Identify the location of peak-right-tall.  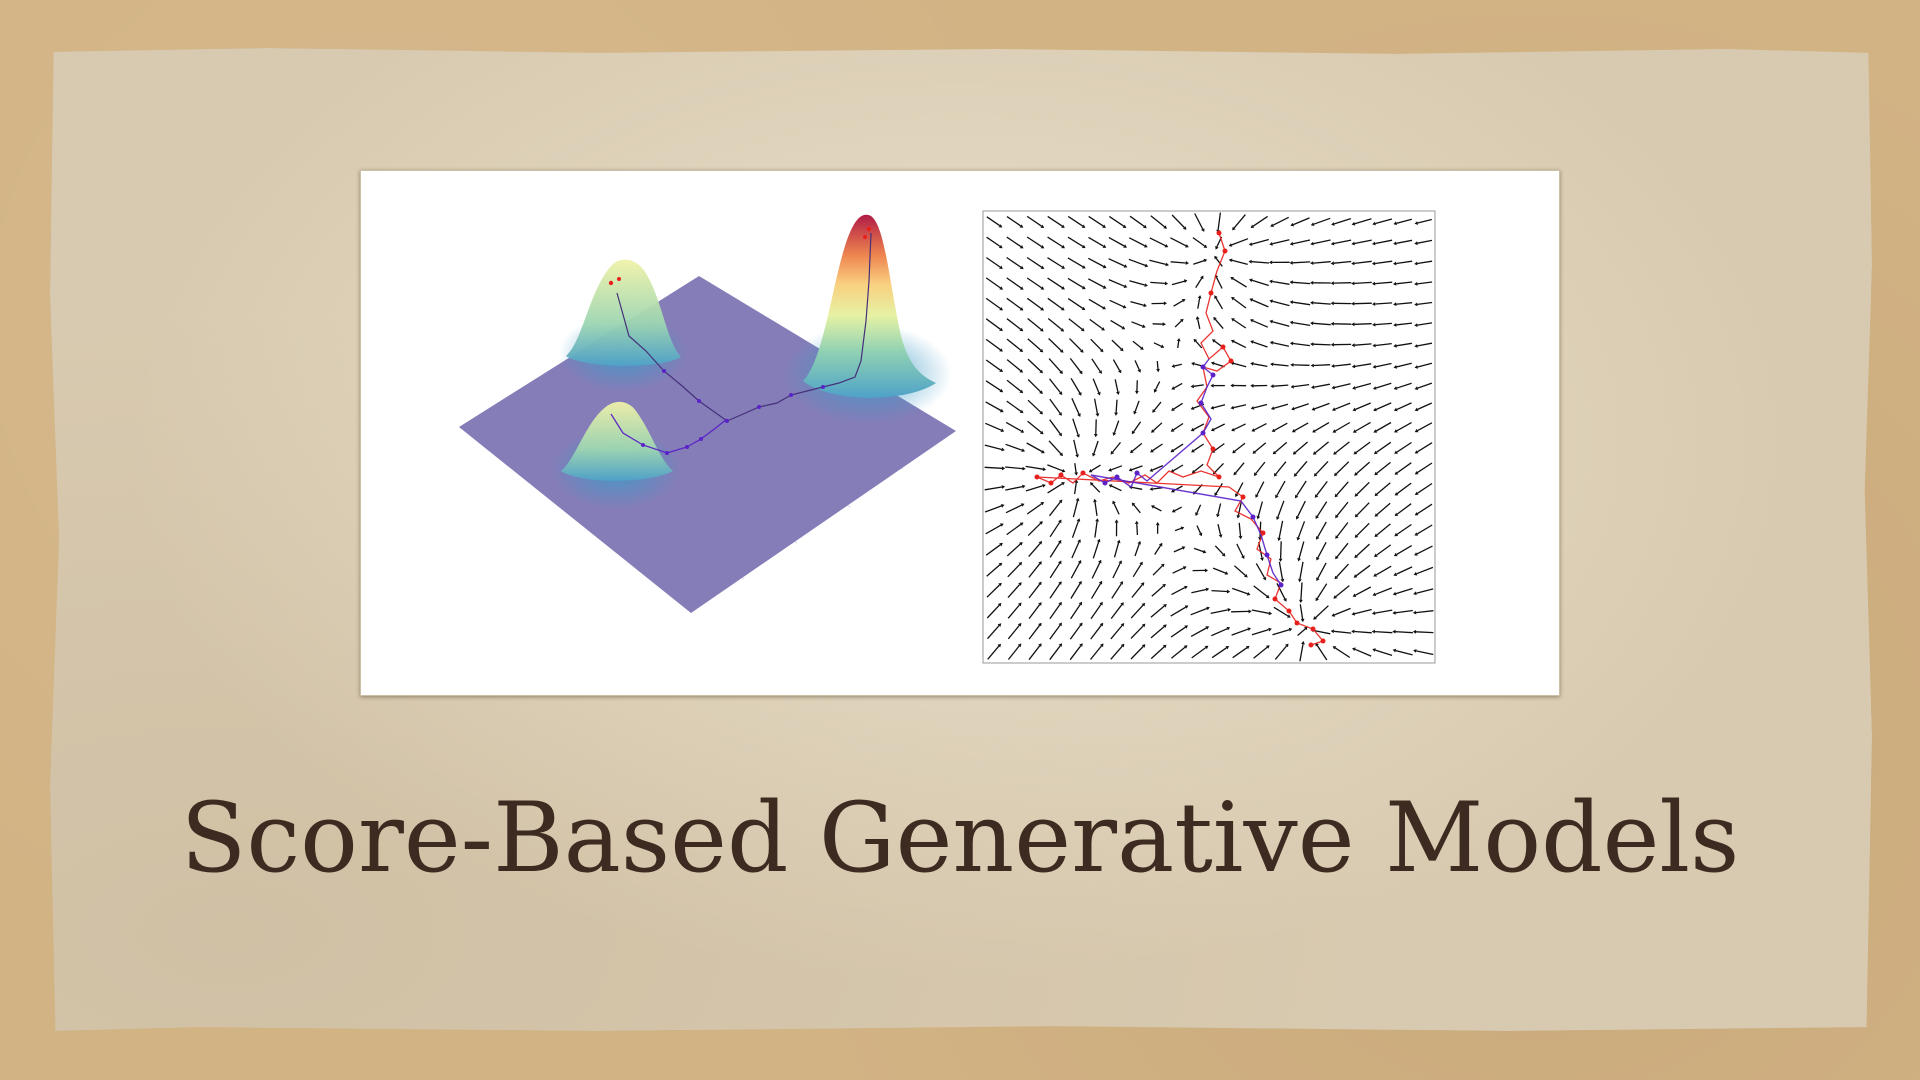
(869, 306).